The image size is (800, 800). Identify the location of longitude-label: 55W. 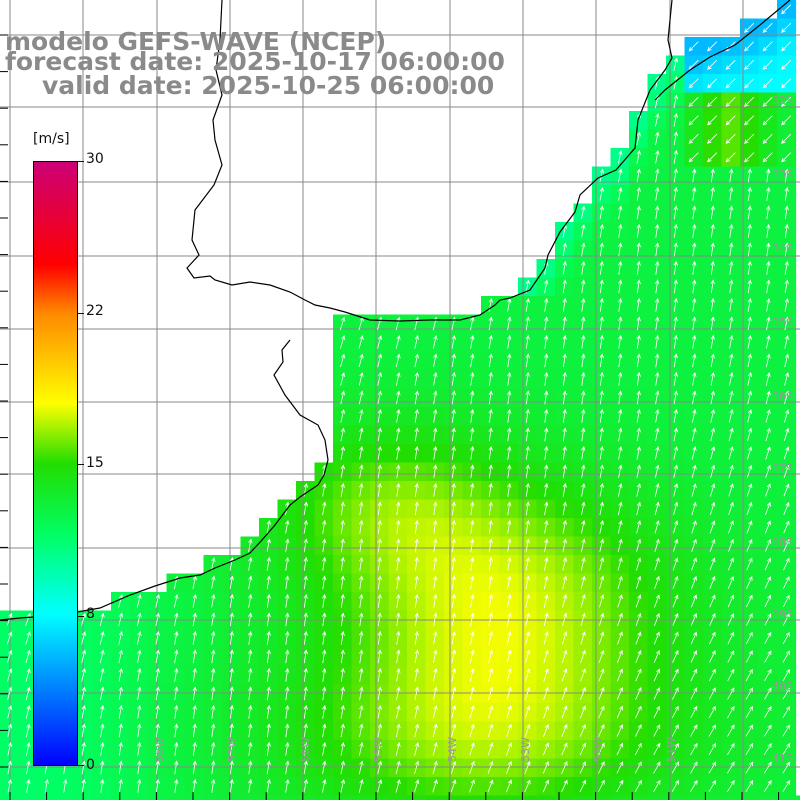
(378, 749).